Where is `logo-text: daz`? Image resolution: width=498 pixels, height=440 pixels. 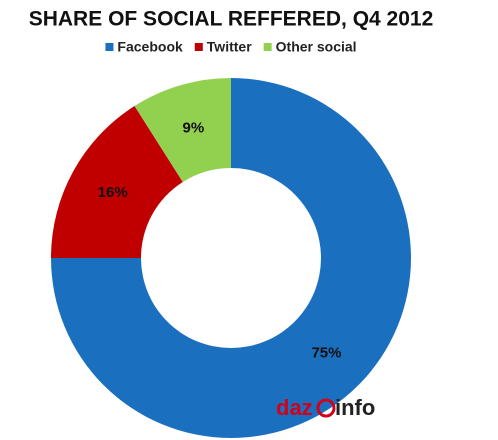 logo-text: daz is located at coordinates (294, 407).